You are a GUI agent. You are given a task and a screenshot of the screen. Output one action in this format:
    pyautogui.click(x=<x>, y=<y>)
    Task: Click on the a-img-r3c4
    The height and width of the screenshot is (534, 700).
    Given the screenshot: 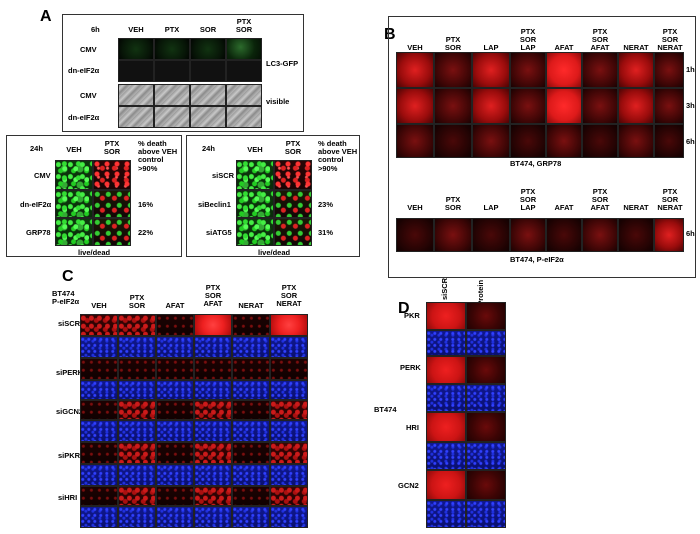 What is the action you would take?
    pyautogui.click(x=244, y=95)
    